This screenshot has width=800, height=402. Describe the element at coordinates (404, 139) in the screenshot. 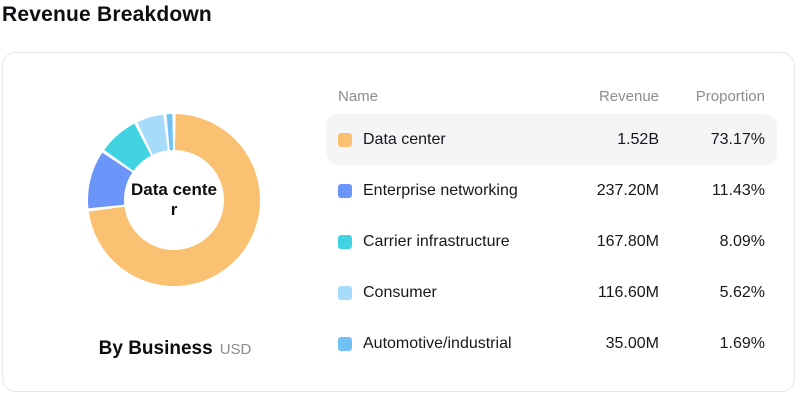

I see `series-name: Data center` at that location.